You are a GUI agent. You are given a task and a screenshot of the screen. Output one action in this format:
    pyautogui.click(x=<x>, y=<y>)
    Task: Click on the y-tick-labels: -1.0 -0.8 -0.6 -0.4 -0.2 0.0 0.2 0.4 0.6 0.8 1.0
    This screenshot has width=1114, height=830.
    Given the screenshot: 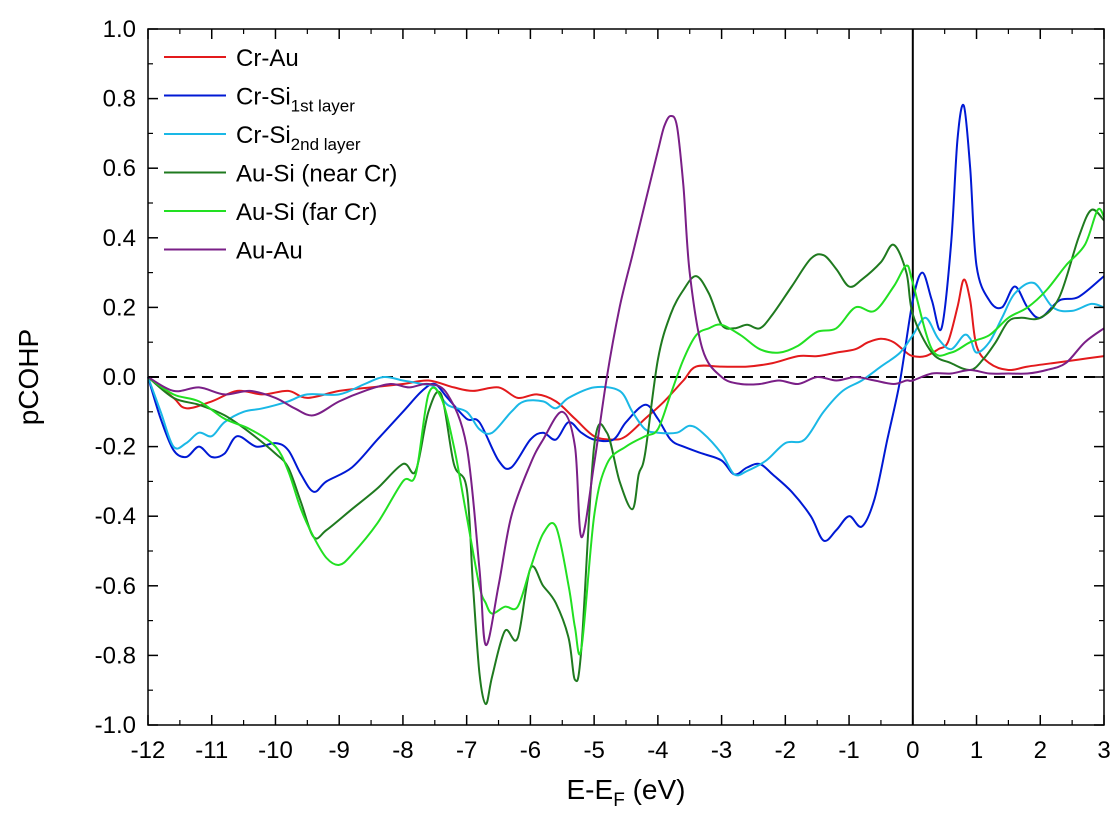 What is the action you would take?
    pyautogui.click(x=115, y=377)
    